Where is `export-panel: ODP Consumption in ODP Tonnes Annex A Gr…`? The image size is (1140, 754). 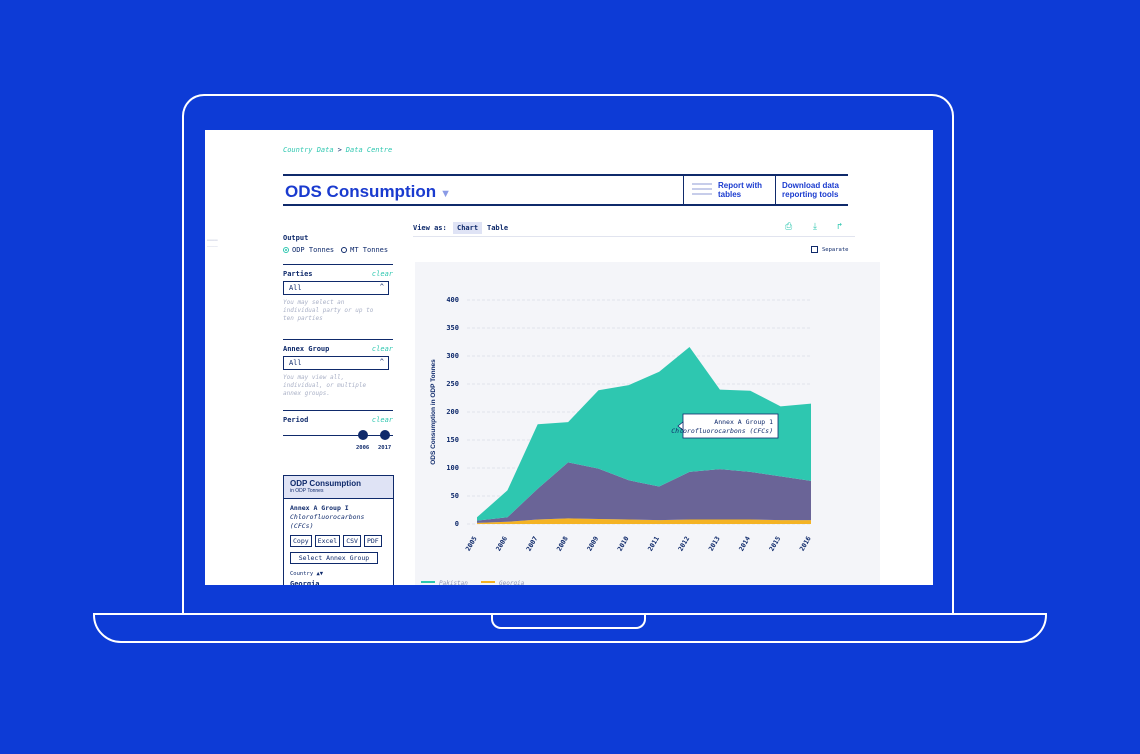 export-panel: ODP Consumption in ODP Tonnes Annex A Gr… is located at coordinates (338, 530).